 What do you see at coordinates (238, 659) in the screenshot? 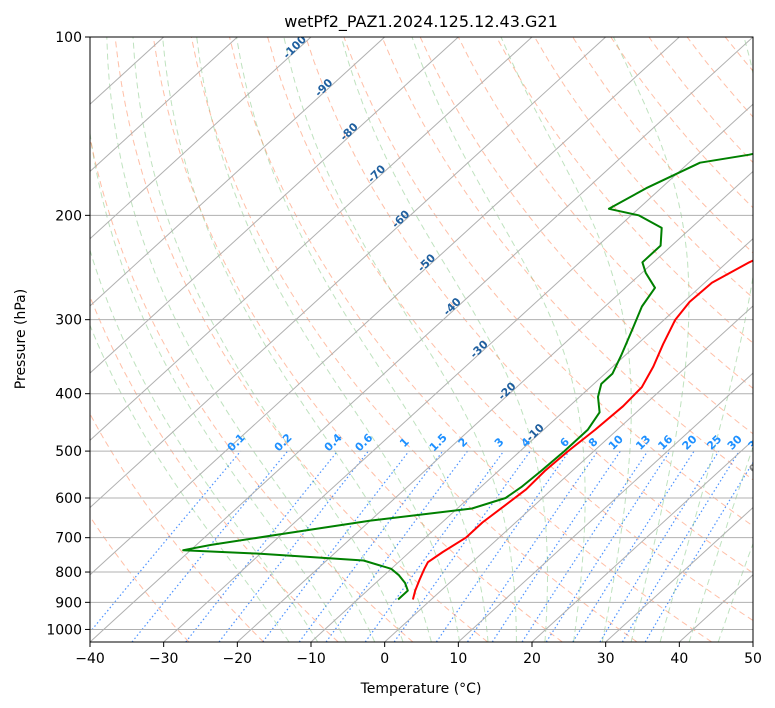
I see `x-tick-label: −20` at bounding box center [238, 659].